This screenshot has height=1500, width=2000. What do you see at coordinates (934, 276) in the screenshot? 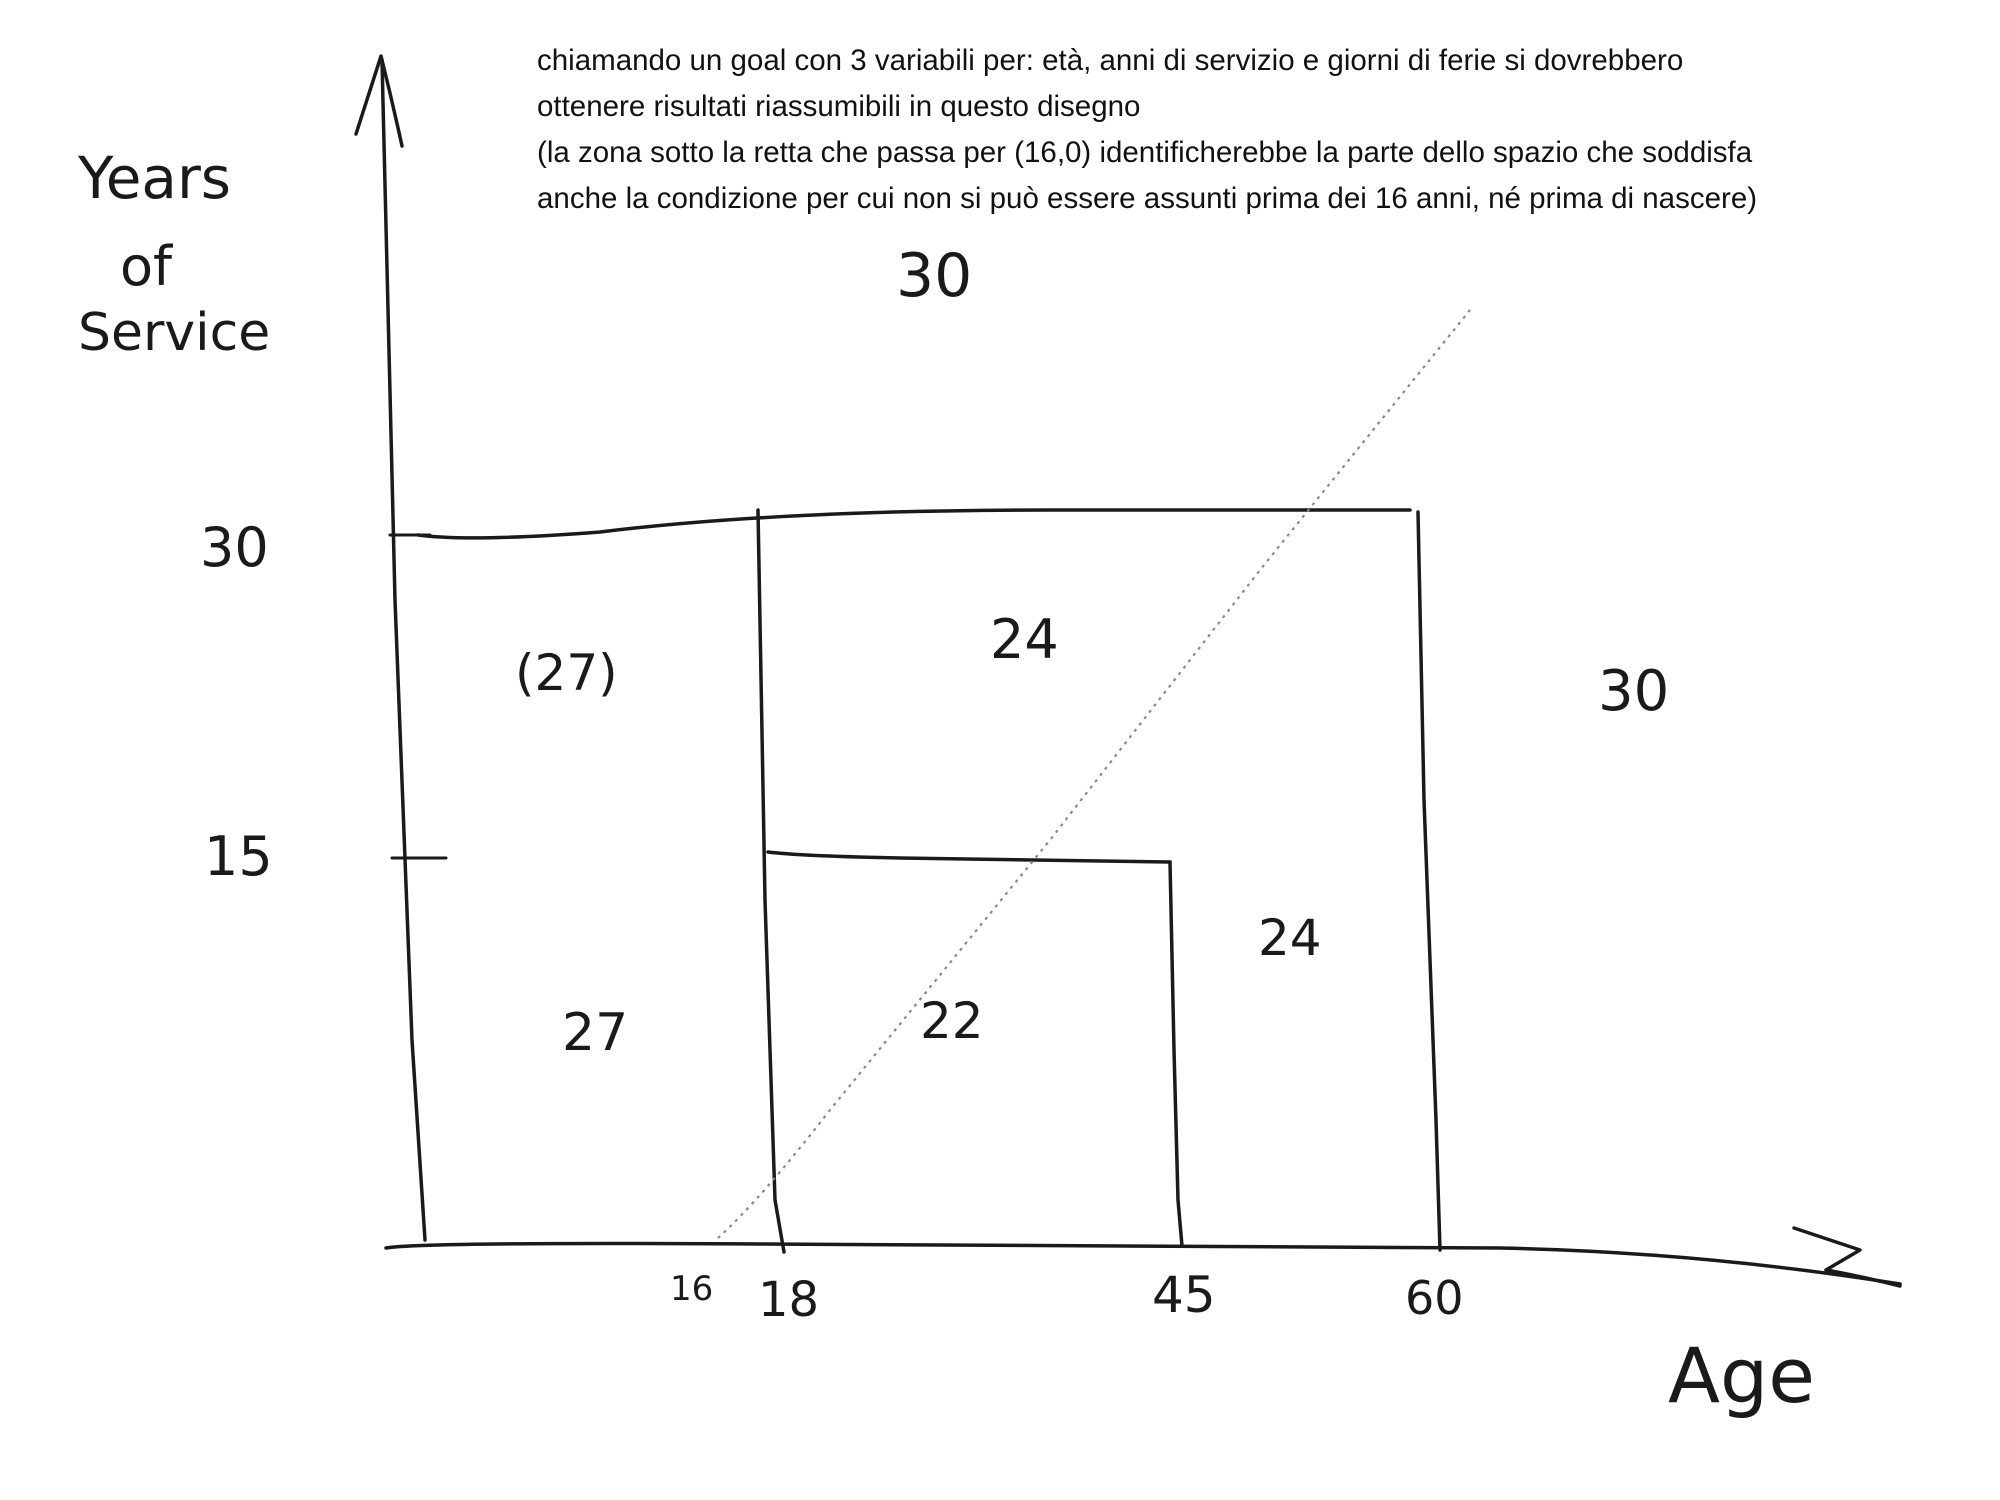
I see `region-label-above-30: 30` at bounding box center [934, 276].